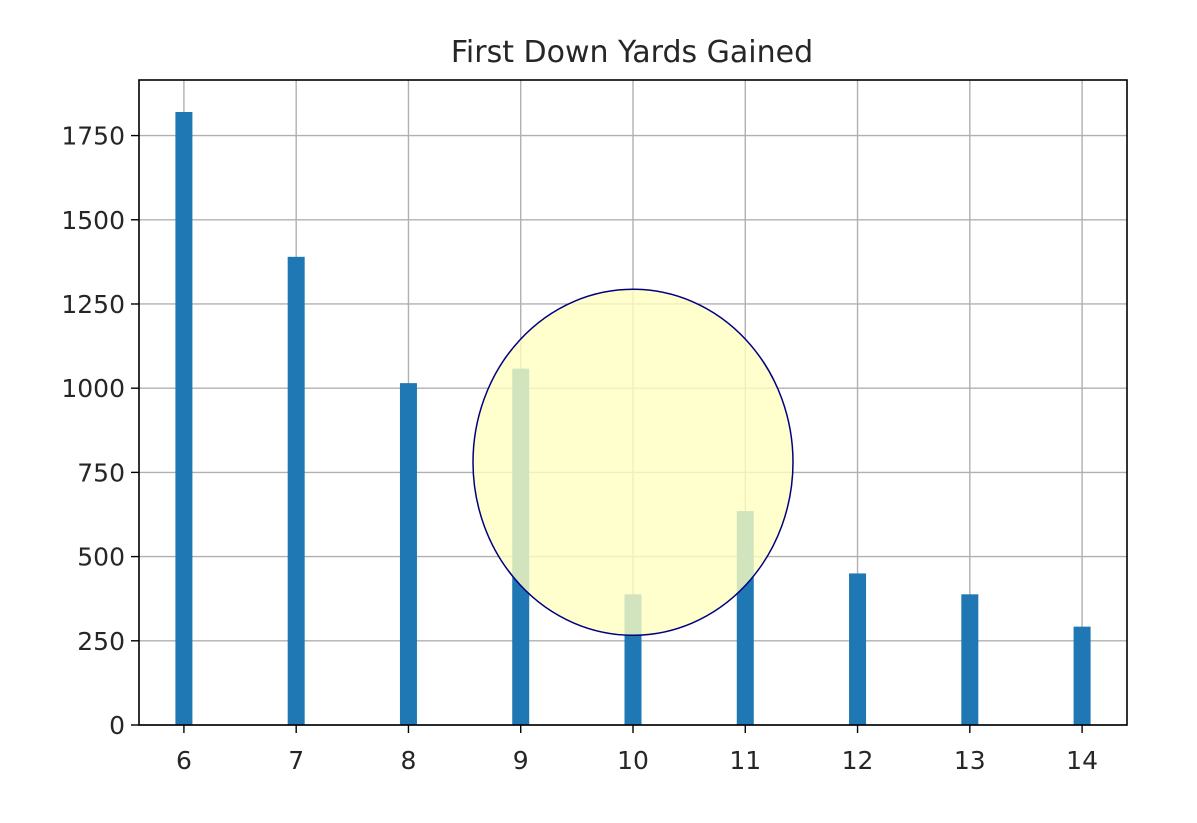  What do you see at coordinates (101, 472) in the screenshot?
I see `y-tick-label: 750` at bounding box center [101, 472].